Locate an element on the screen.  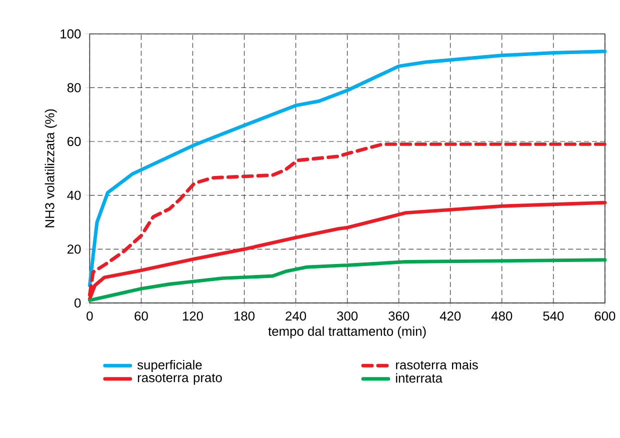
x-tick-label: 120 is located at coordinates (193, 316).